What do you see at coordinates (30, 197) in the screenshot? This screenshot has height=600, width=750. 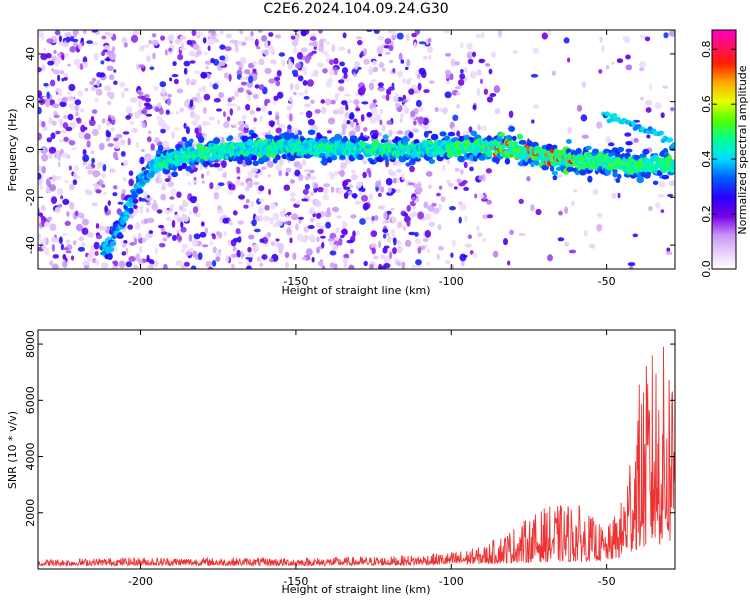 I see `y-tick-label: -20` at bounding box center [30, 197].